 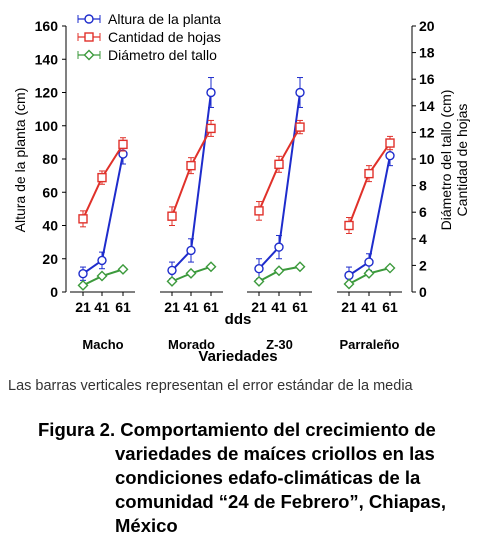 I want to click on legend-label: Cantidad de hojas, so click(x=164, y=37).